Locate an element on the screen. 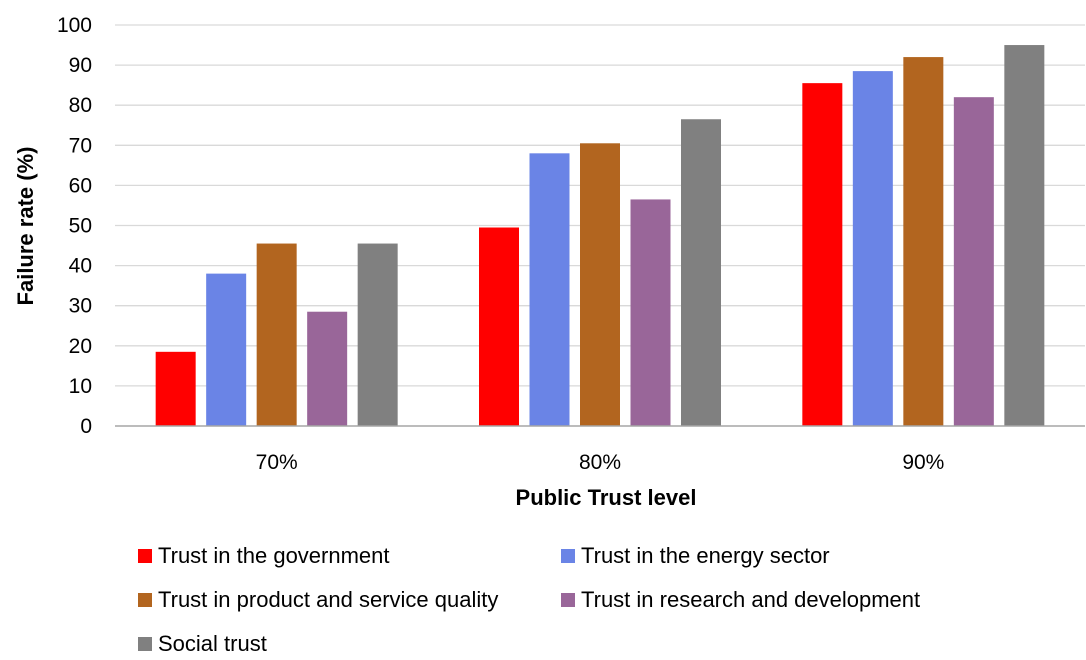 The image size is (1086, 660). y-tick-label: 40 is located at coordinates (80, 266).